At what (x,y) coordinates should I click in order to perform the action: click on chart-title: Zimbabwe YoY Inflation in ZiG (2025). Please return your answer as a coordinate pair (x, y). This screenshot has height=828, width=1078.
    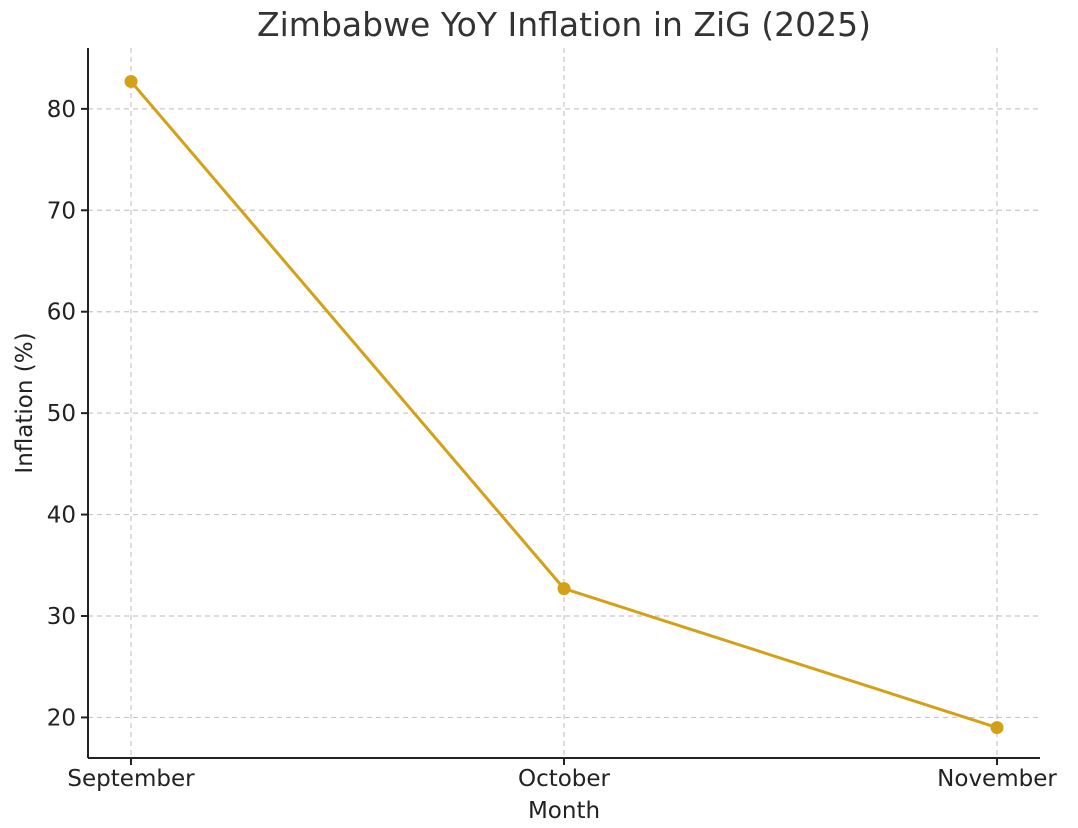
    Looking at the image, I should click on (564, 24).